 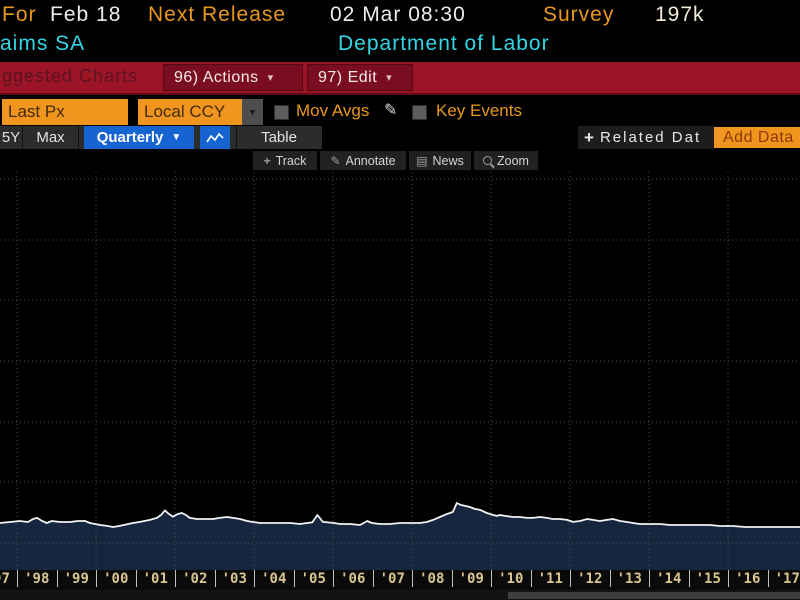 What do you see at coordinates (285, 160) in the screenshot?
I see `track-button: + Track` at bounding box center [285, 160].